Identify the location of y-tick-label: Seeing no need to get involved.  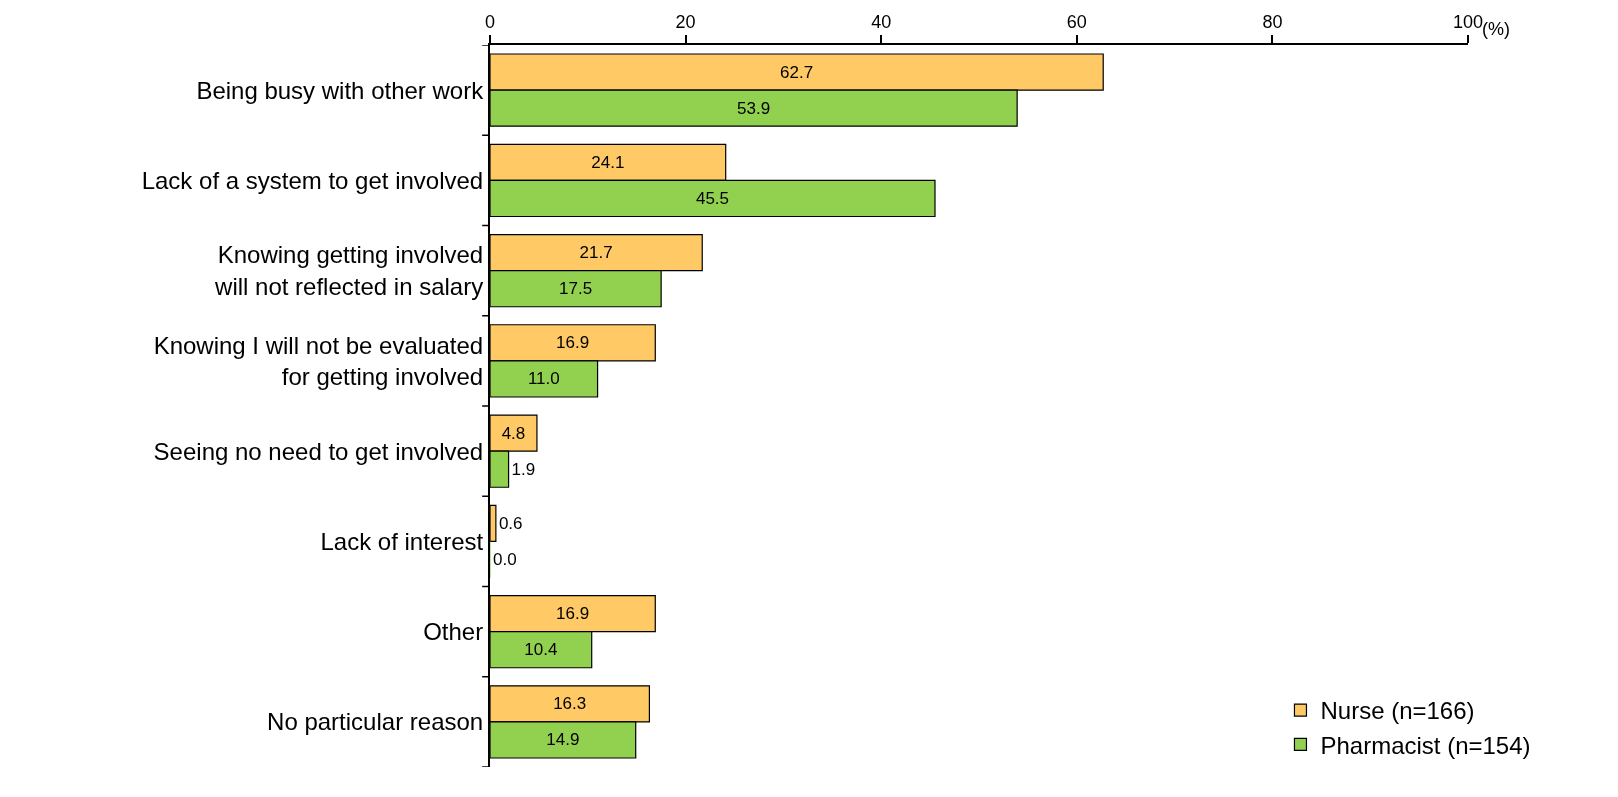
(318, 451).